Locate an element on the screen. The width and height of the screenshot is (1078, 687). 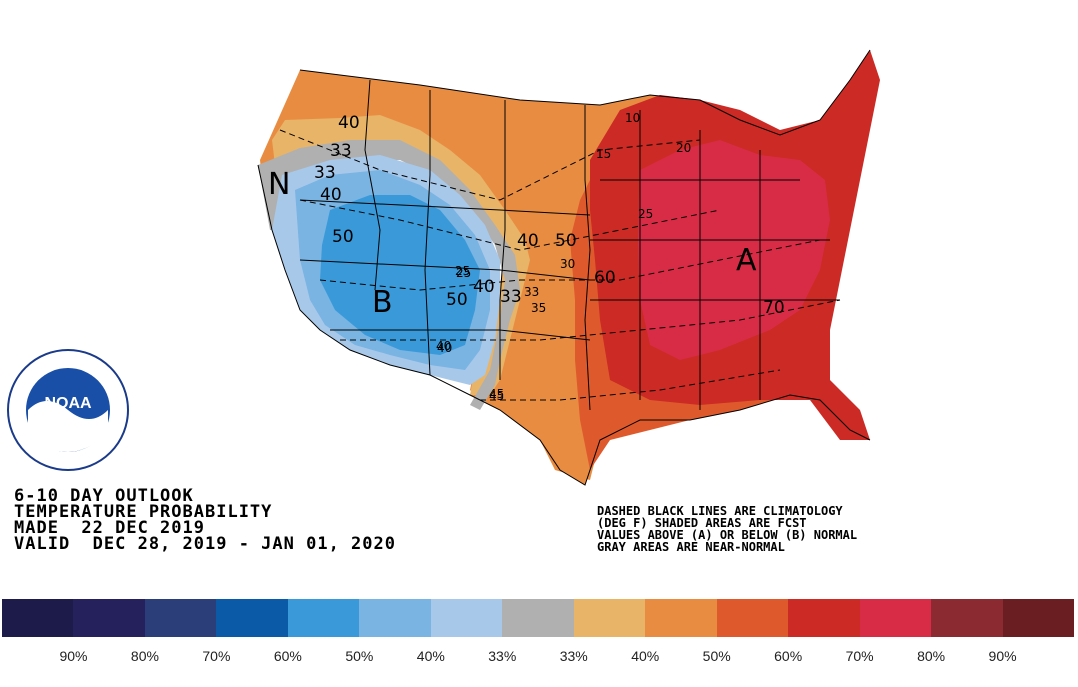
climatology-label: 30 is located at coordinates (567, 264).